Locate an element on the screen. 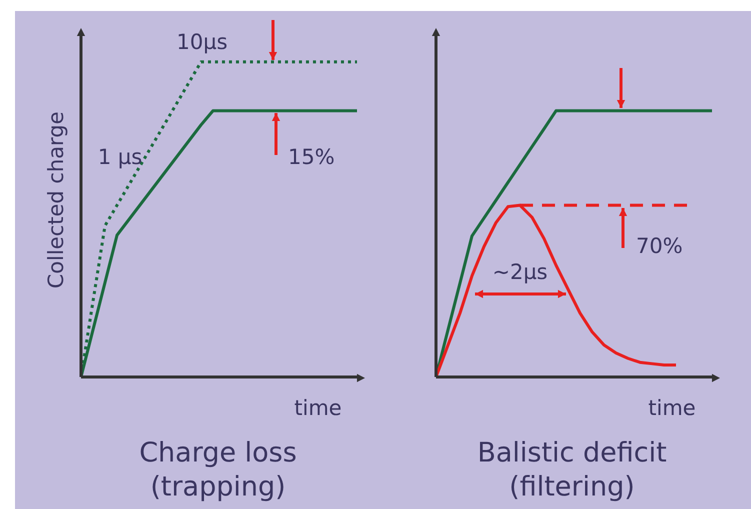  annotation: 1 μs is located at coordinates (120, 157).